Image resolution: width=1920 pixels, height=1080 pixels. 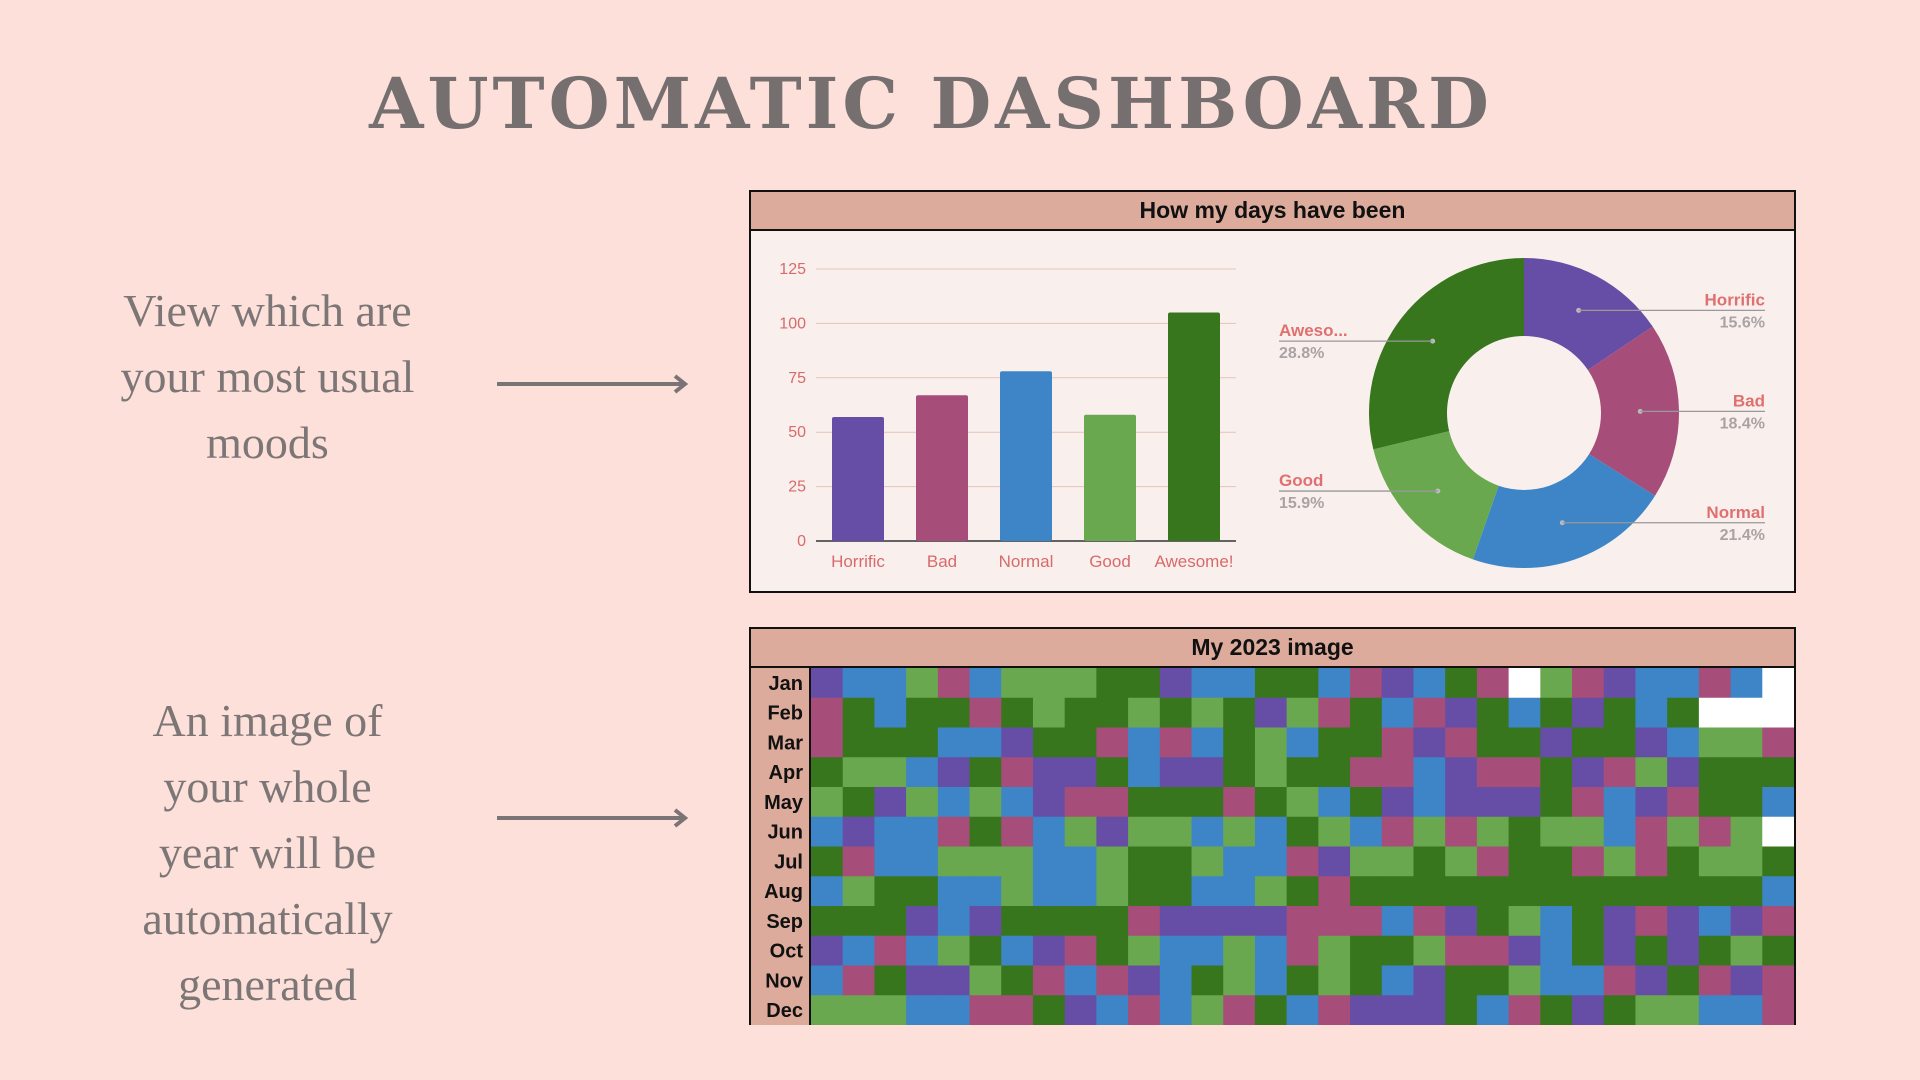 I want to click on month-label: Mar, so click(x=785, y=743).